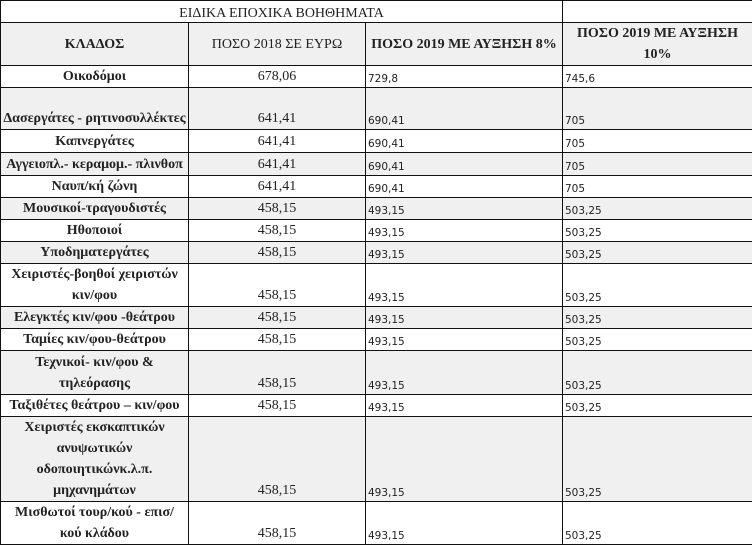 This screenshot has height=545, width=752. Describe the element at coordinates (95, 141) in the screenshot. I see `sector-cell: Καπνεργάτες` at that location.